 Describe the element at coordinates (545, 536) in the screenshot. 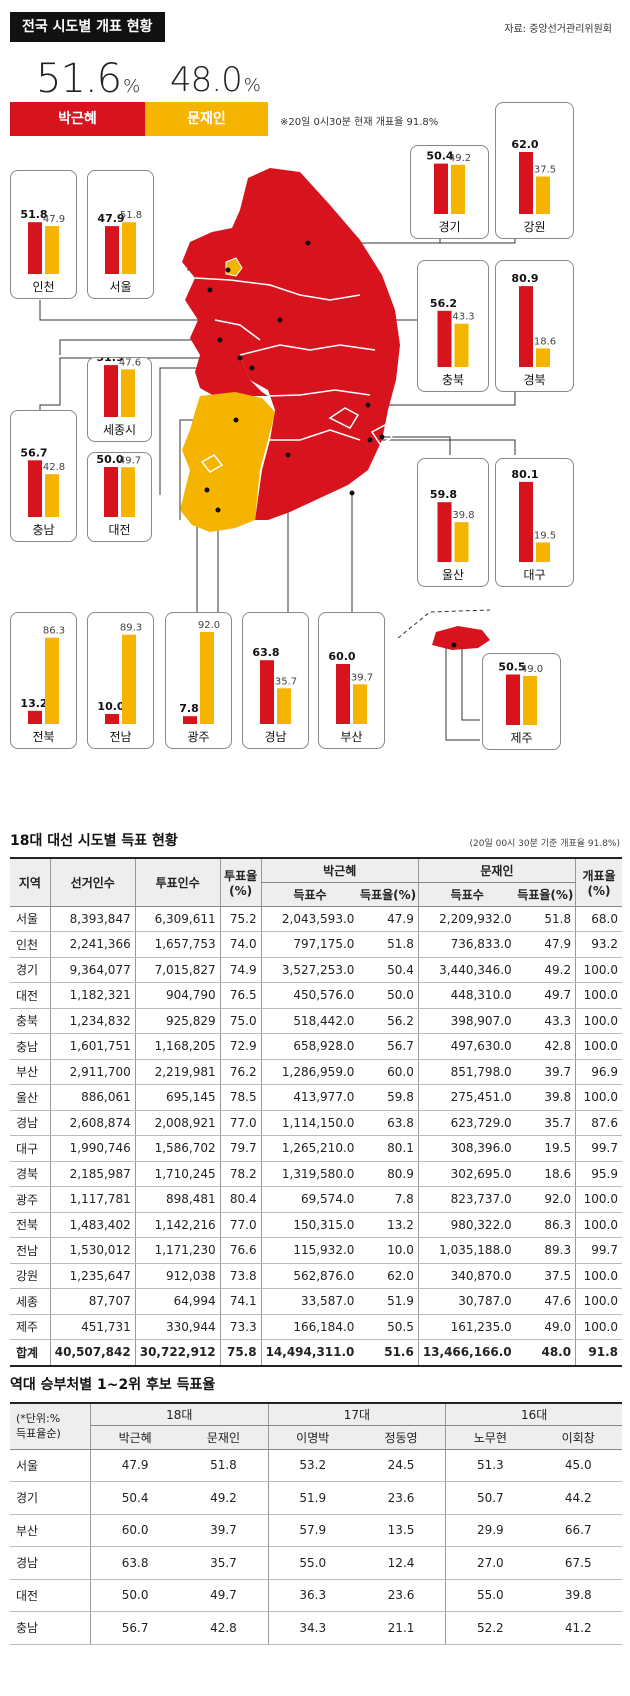

I see `moon-value-label-10: 19.5` at that location.